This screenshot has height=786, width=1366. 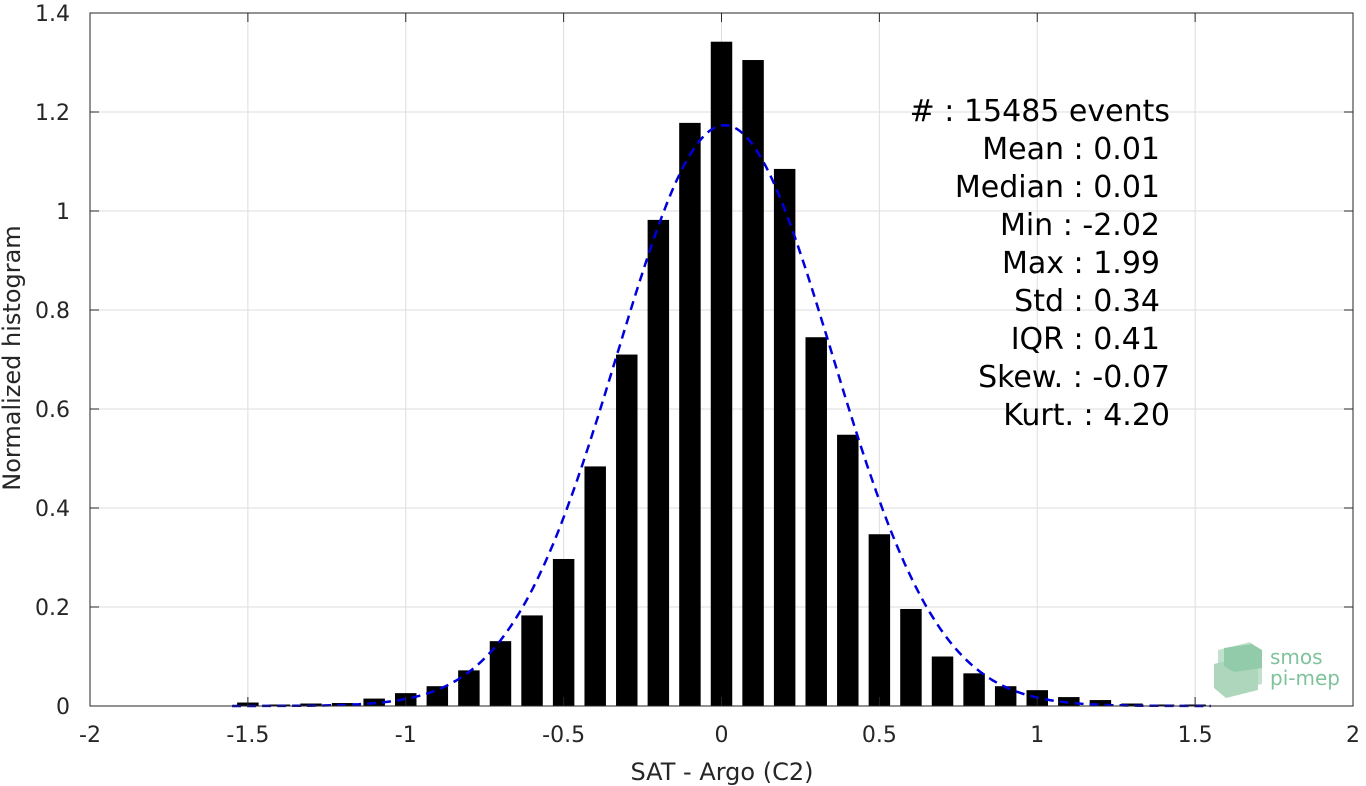 I want to click on x-tick-label: -1, so click(x=406, y=735).